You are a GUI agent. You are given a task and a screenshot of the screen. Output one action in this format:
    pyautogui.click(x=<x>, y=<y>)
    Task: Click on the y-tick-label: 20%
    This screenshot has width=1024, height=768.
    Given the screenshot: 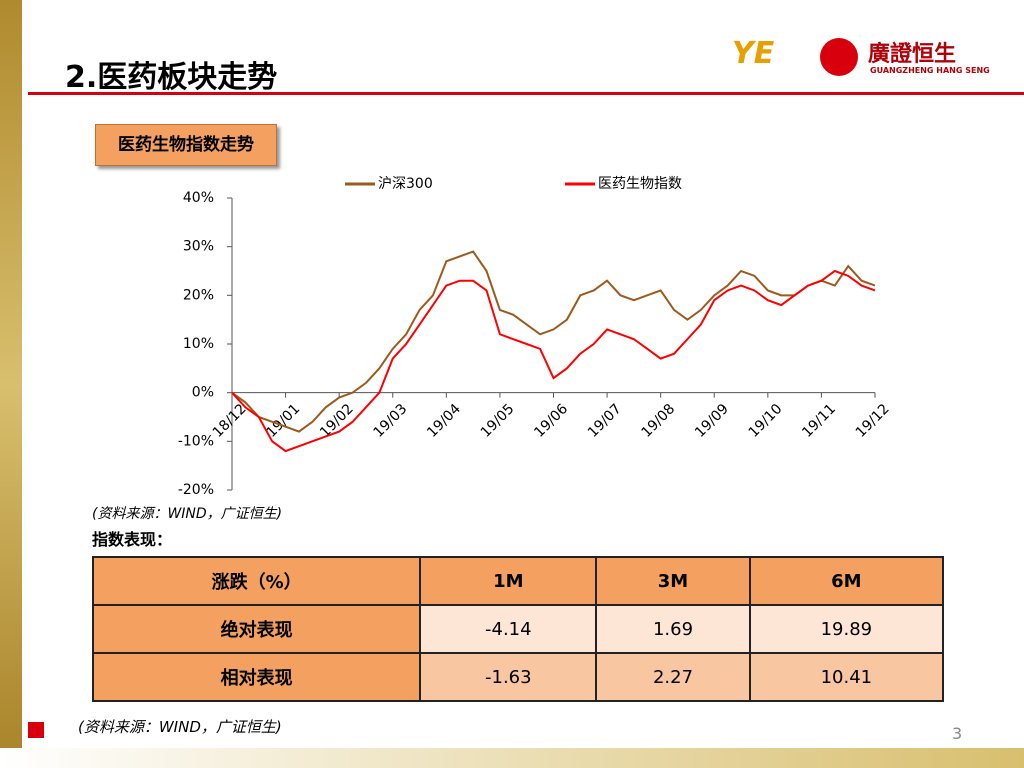 What is the action you would take?
    pyautogui.click(x=198, y=295)
    